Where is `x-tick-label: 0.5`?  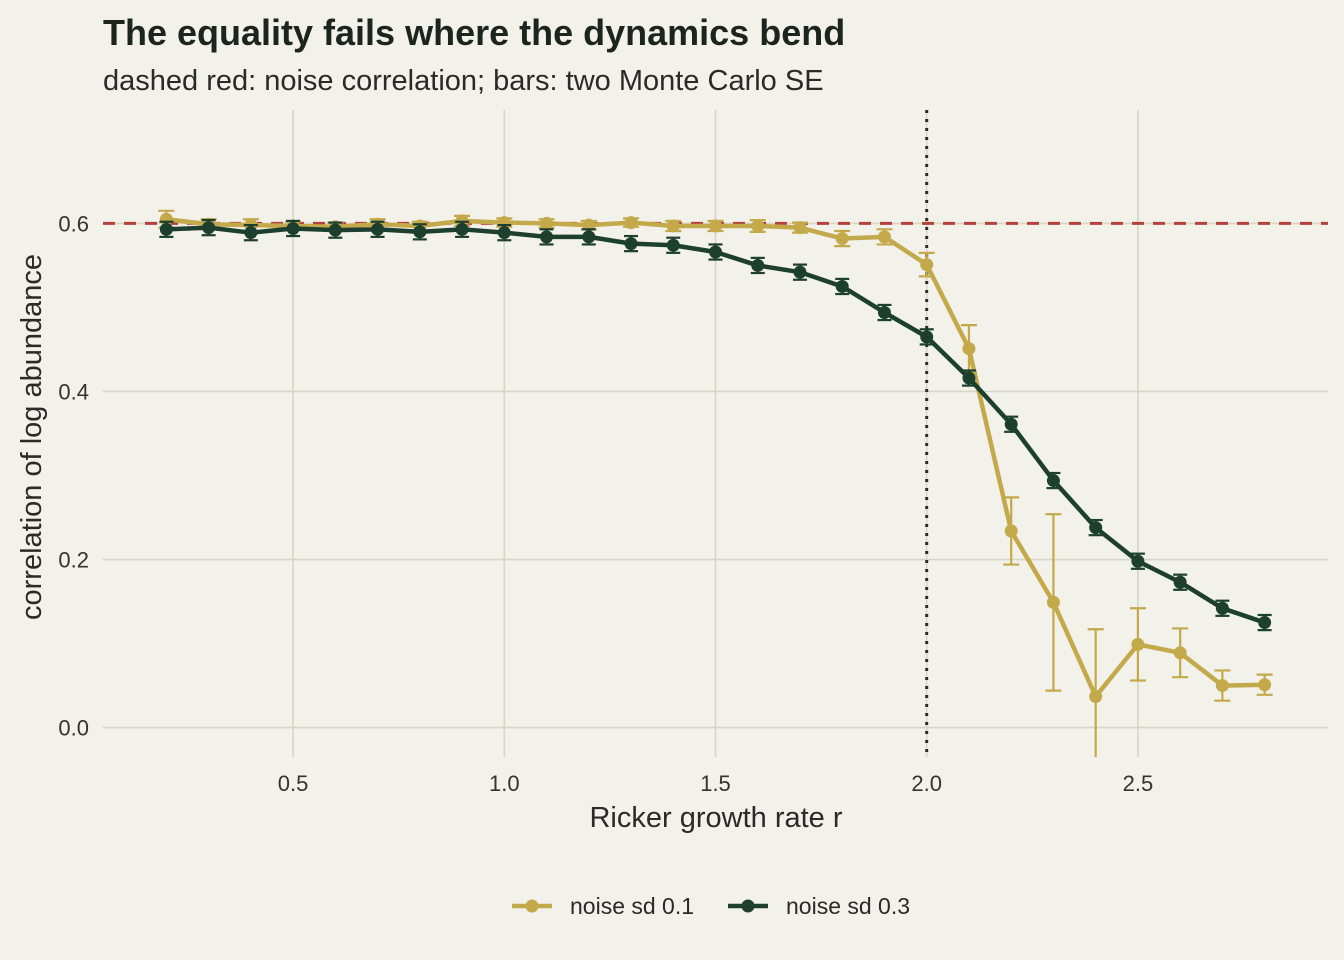
x-tick-label: 0.5 is located at coordinates (293, 783).